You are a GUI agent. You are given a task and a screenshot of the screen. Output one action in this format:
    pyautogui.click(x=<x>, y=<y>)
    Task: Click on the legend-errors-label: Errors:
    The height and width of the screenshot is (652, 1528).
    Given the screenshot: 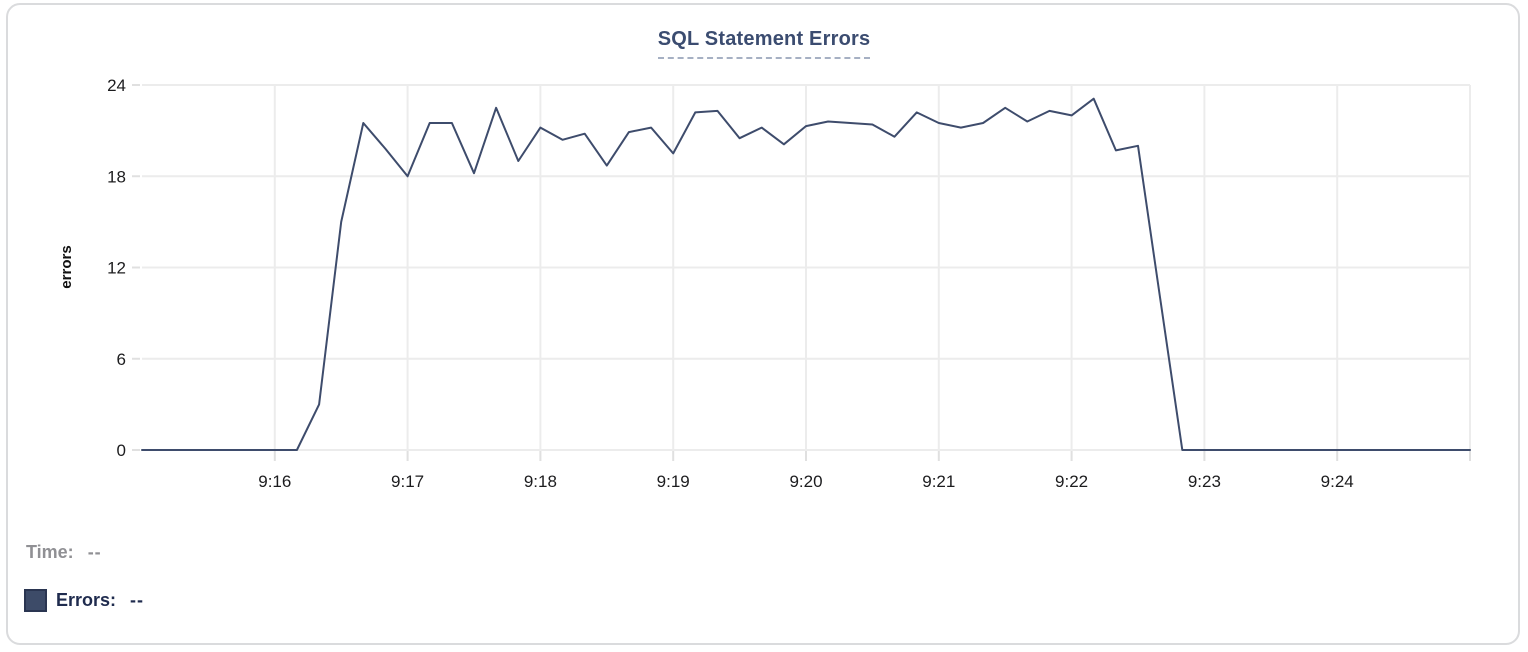 What is the action you would take?
    pyautogui.click(x=86, y=600)
    